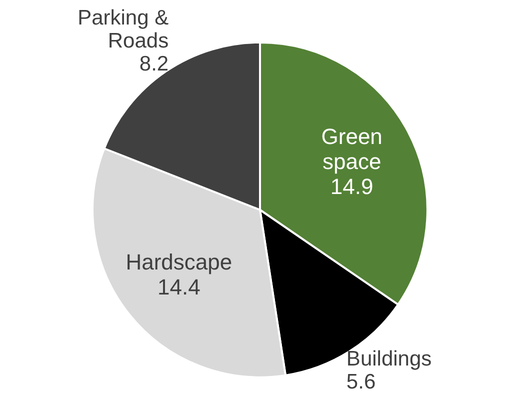 The height and width of the screenshot is (402, 519). I want to click on slice-label: Parking & Roads, so click(123, 29).